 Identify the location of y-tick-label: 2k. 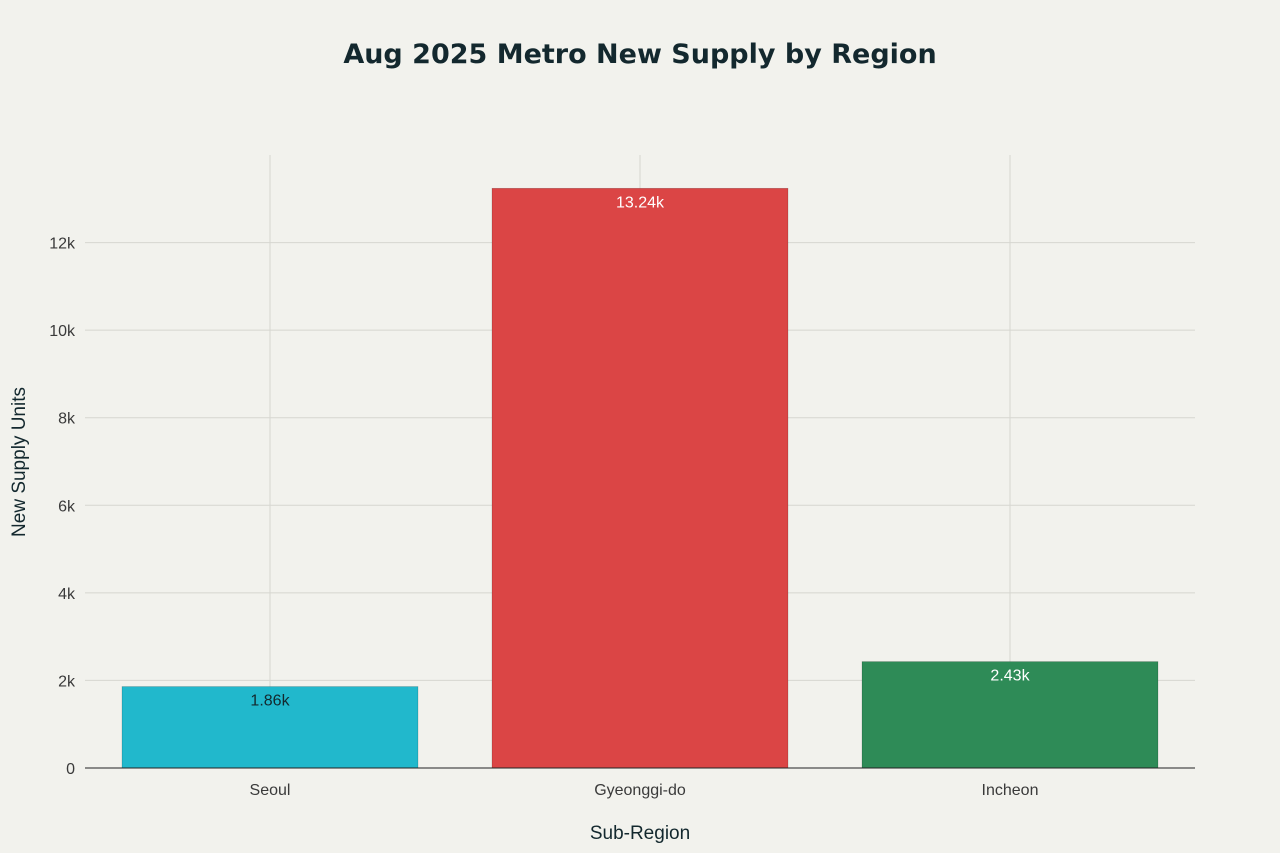
(67, 681).